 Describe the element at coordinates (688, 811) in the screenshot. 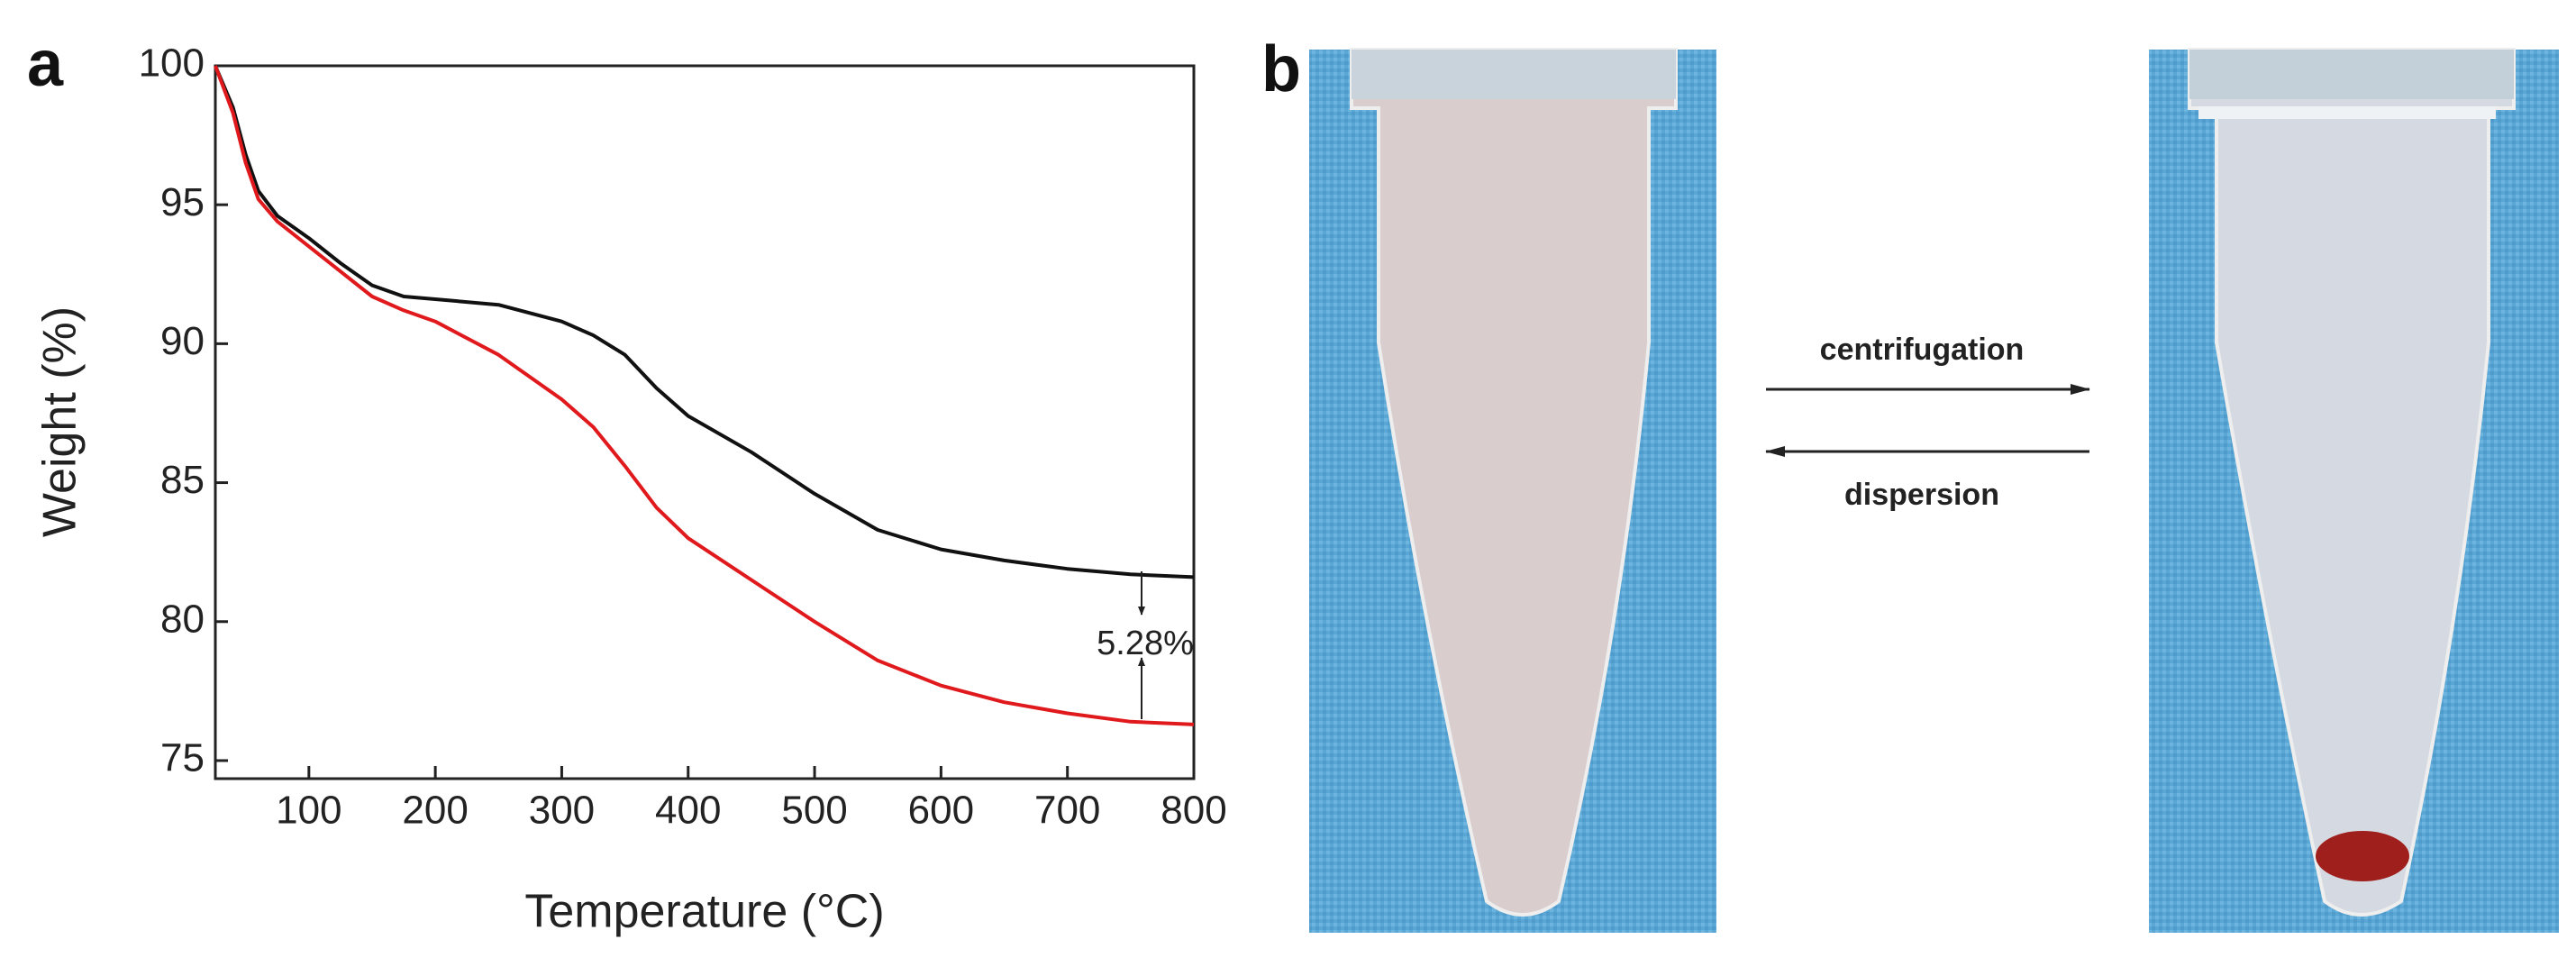

I see `x-tick-label: 400` at that location.